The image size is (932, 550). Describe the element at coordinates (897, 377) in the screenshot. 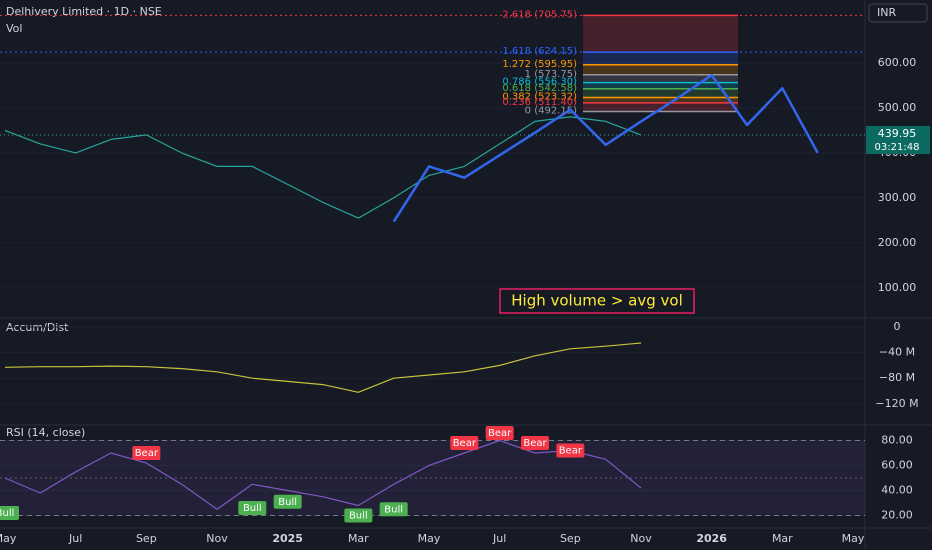

I see `y-tick-label: −80 M` at that location.